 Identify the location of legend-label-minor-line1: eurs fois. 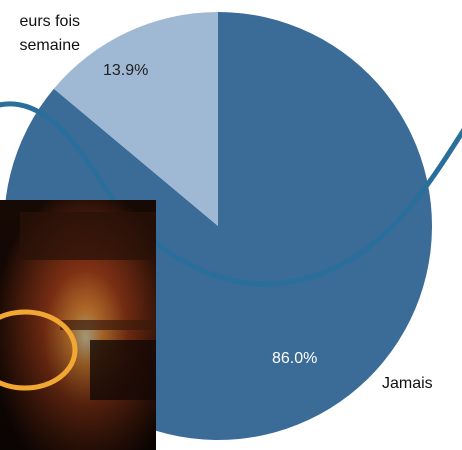
(50, 21).